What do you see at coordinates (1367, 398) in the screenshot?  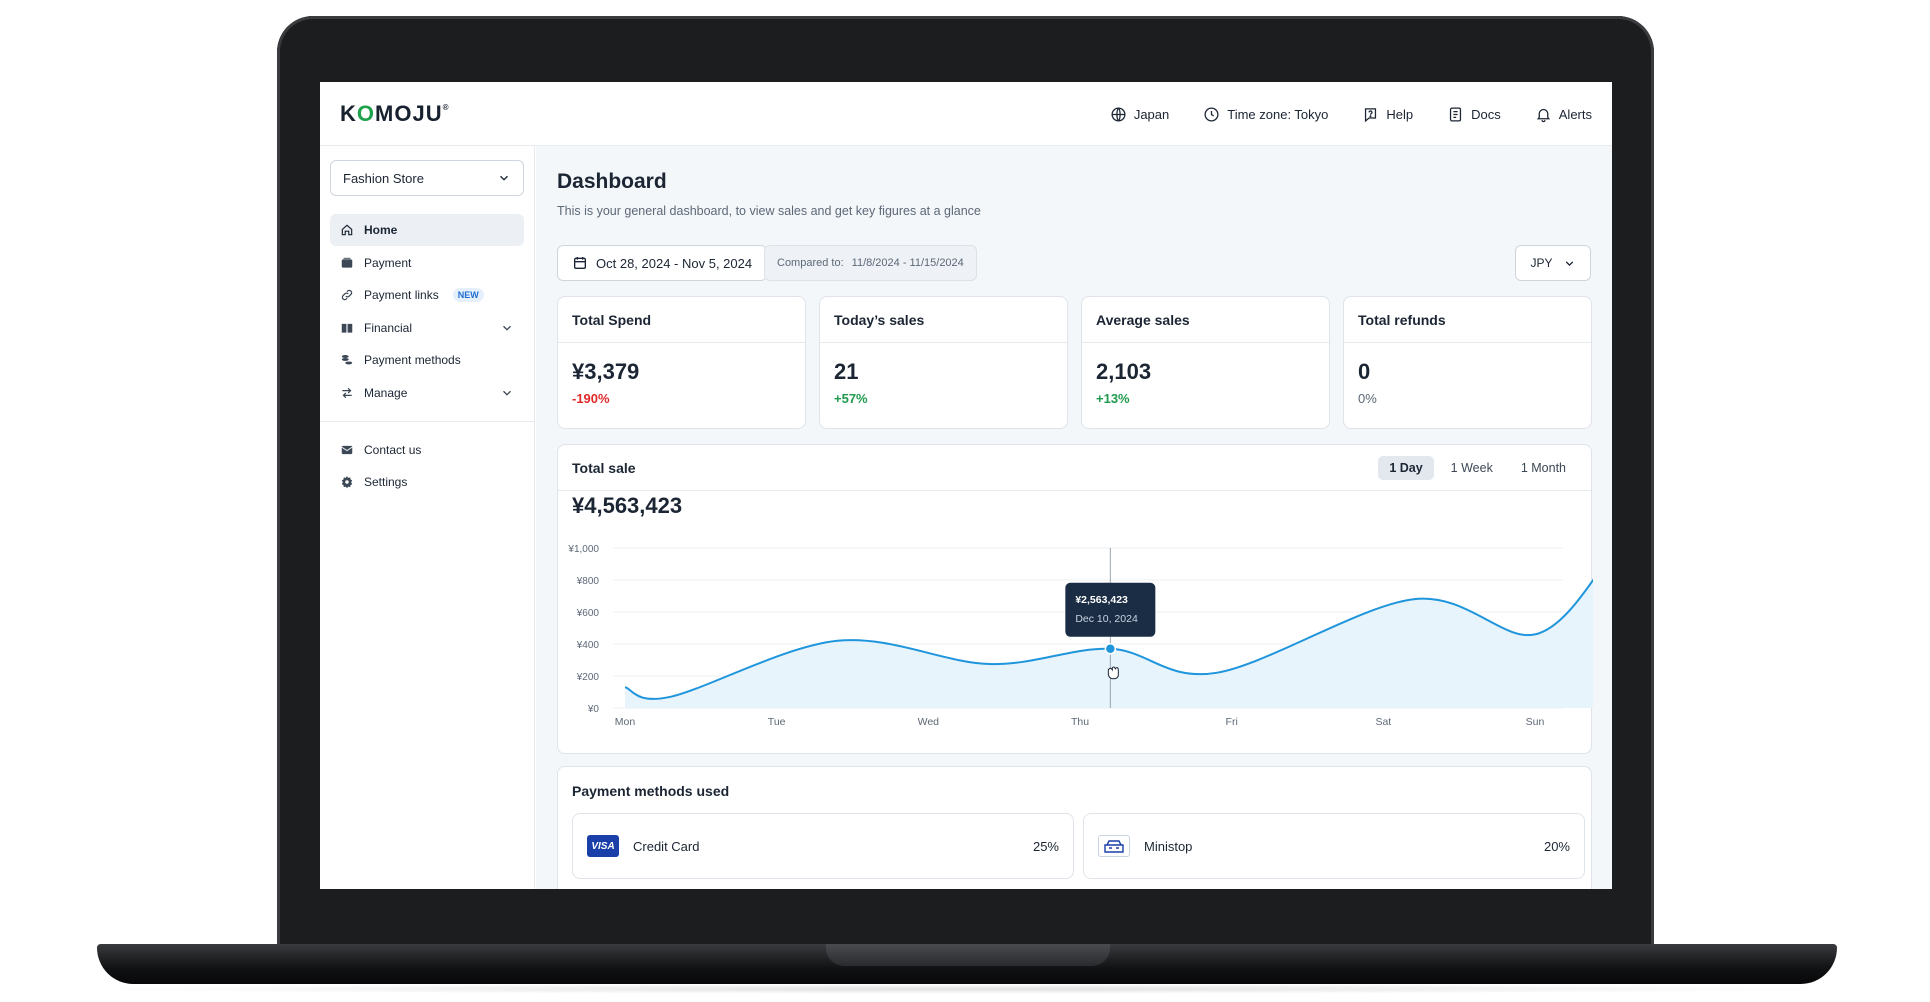 I see `stat-delta: 0%` at bounding box center [1367, 398].